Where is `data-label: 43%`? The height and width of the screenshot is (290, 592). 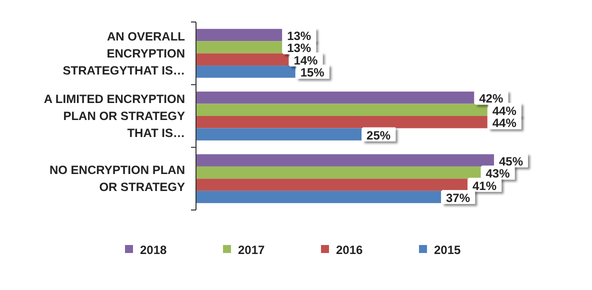
data-label: 43% is located at coordinates (498, 173).